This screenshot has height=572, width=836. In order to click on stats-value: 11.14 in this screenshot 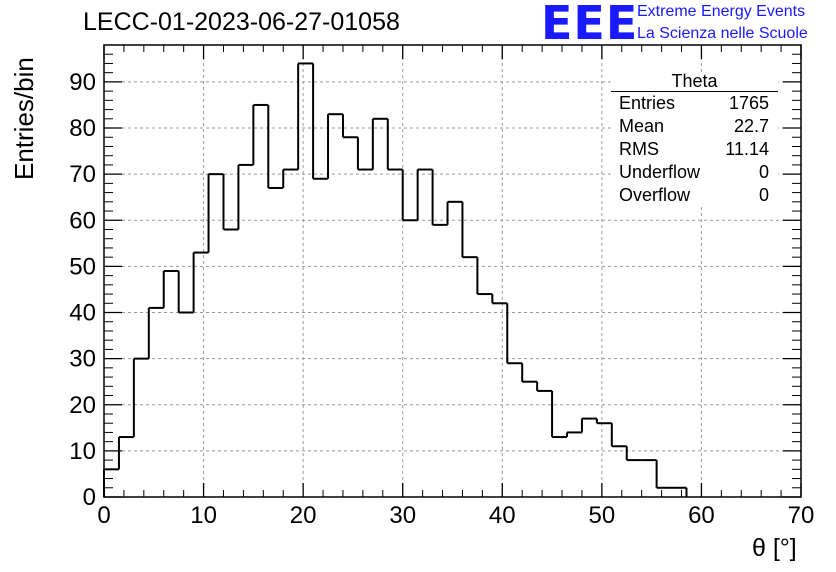, I will do `click(747, 149)`.